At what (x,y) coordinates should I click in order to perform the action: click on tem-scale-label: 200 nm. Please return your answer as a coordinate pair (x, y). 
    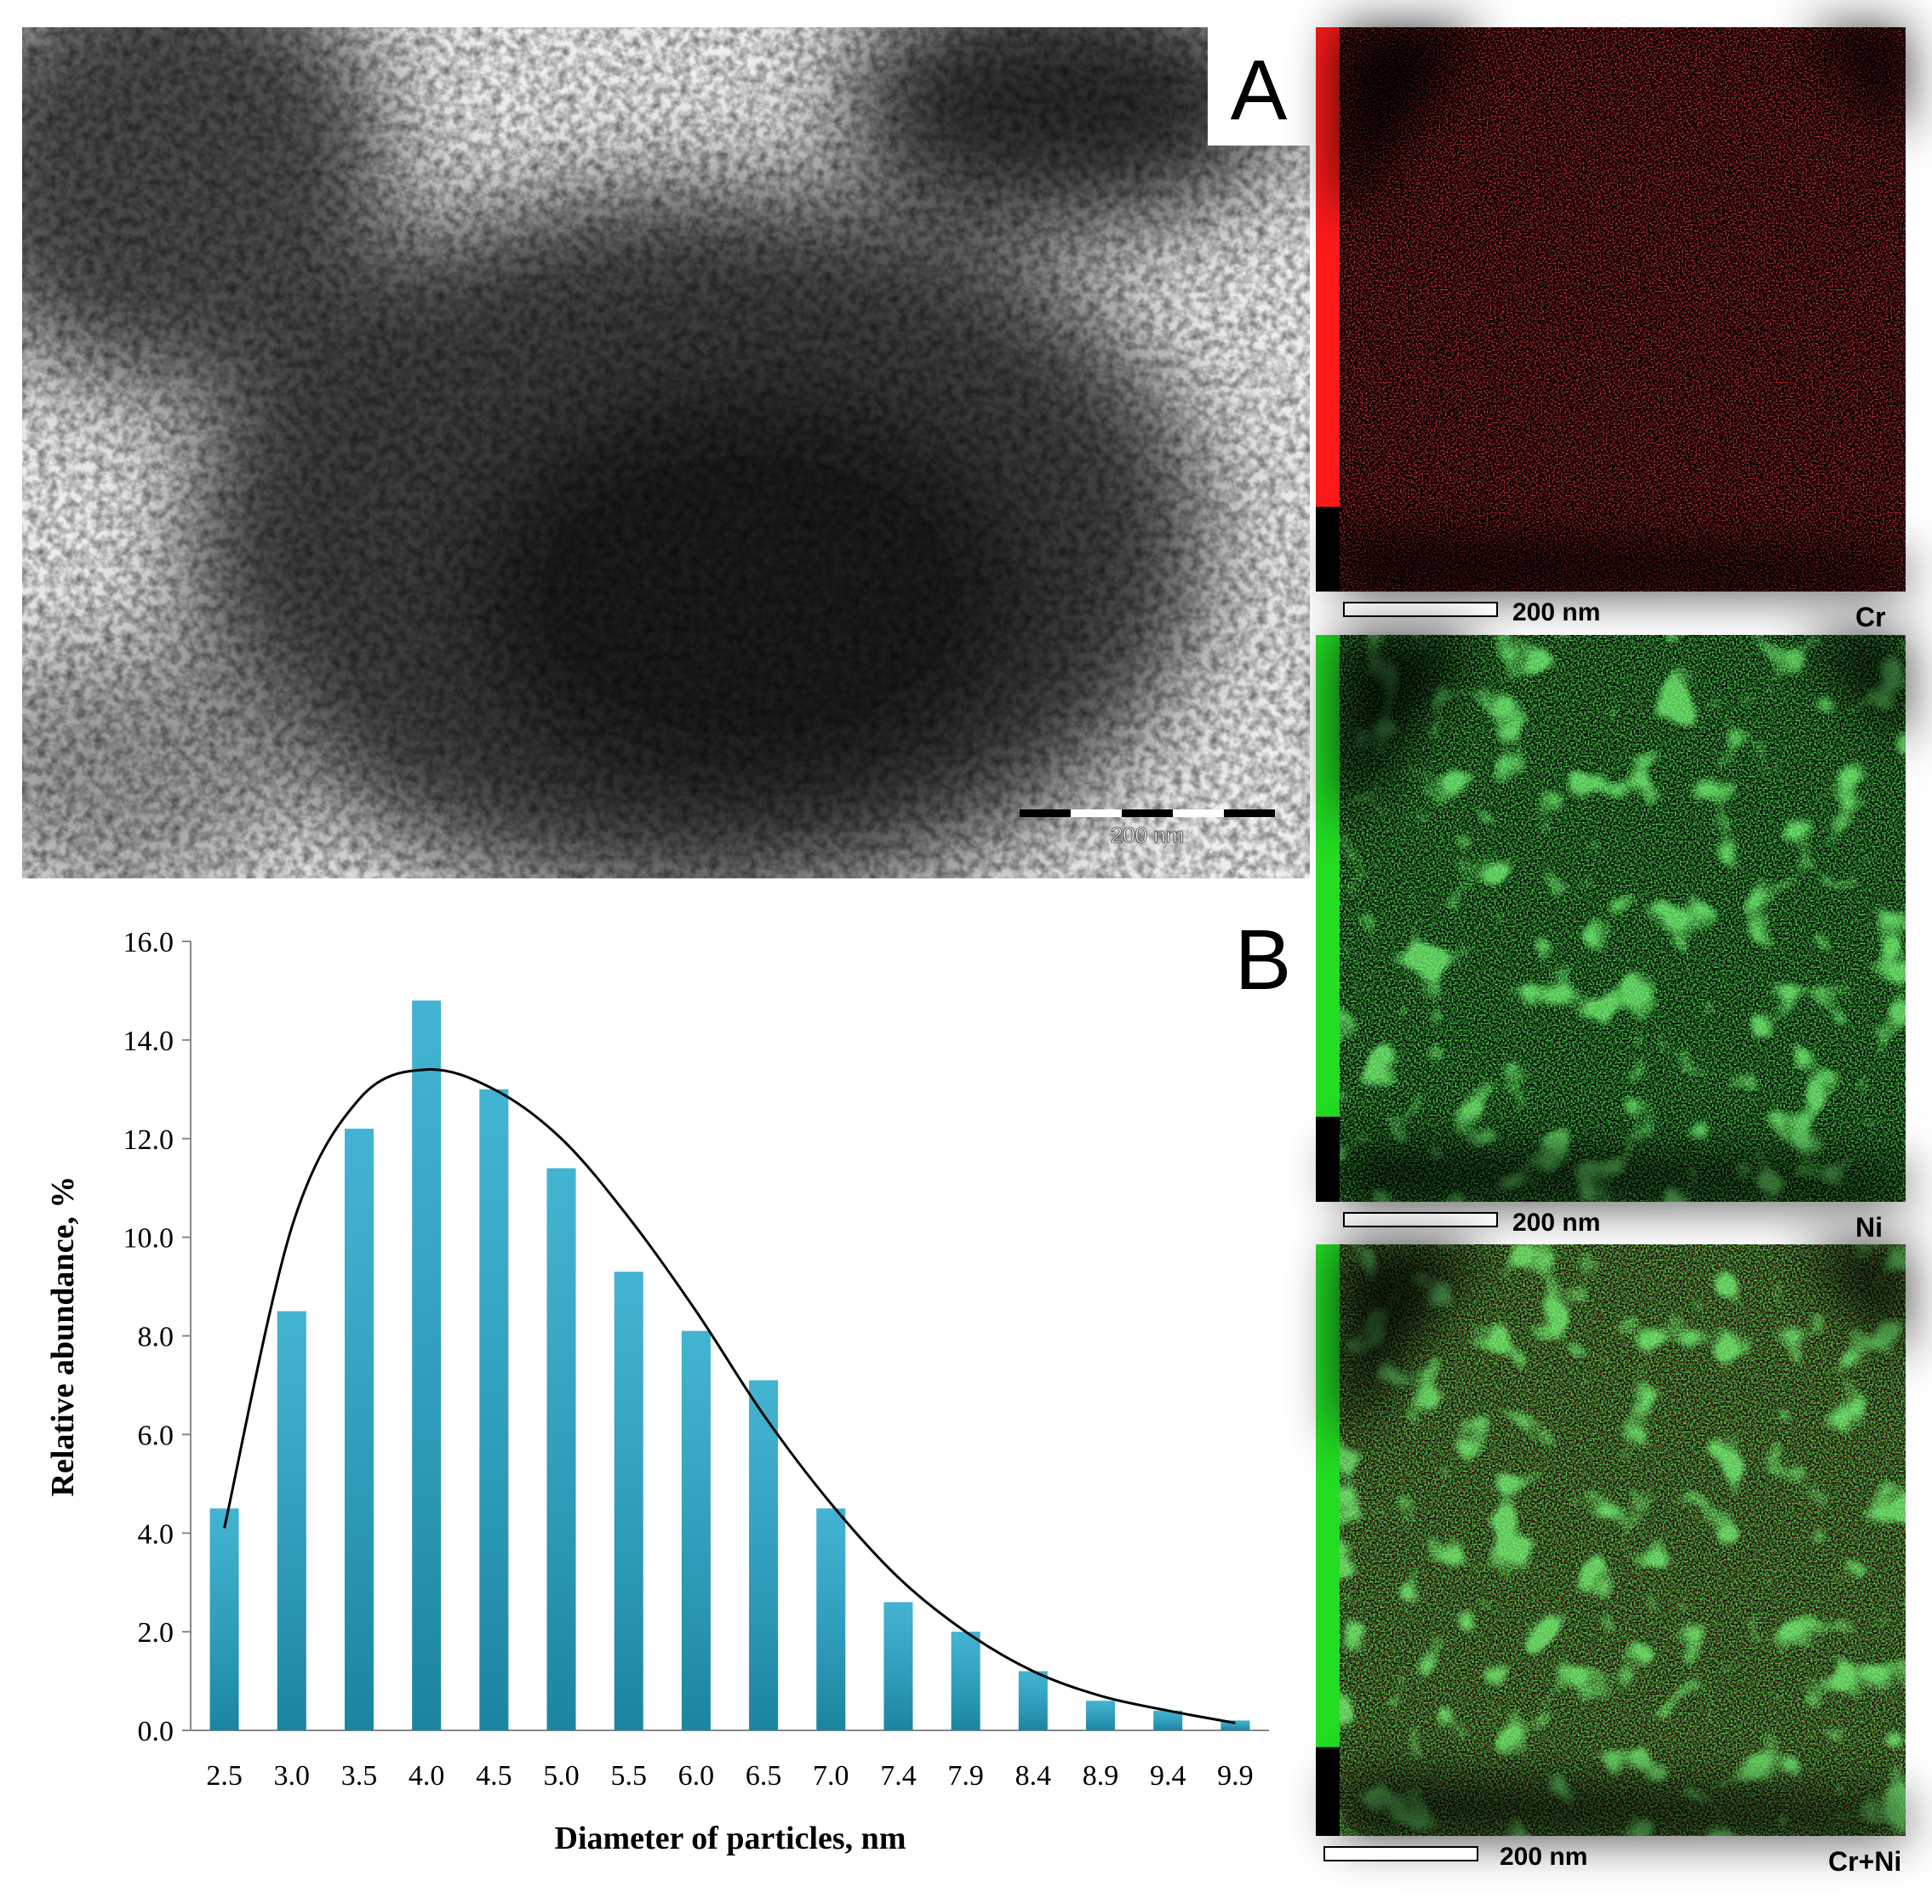
    Looking at the image, I should click on (1148, 835).